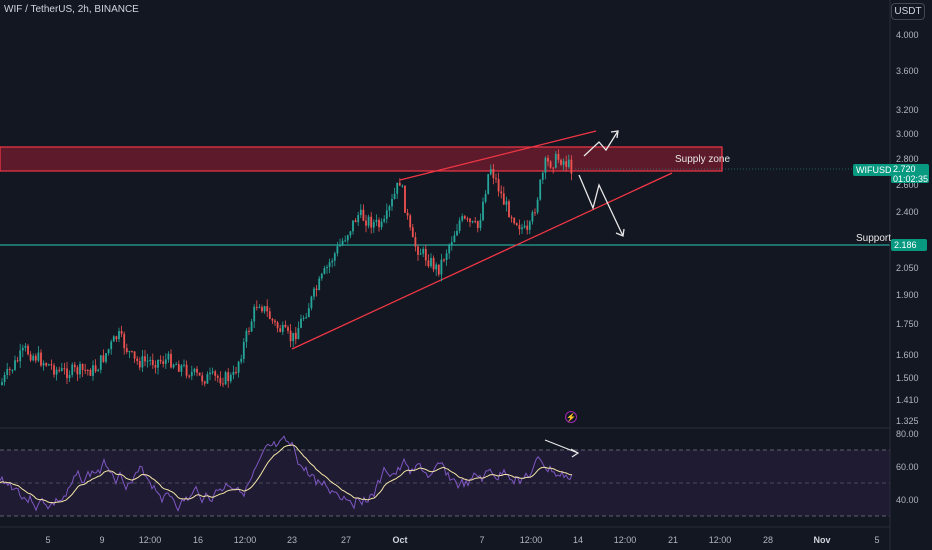 The width and height of the screenshot is (932, 550). I want to click on last-price-tag: 2.720 01:02:35, so click(910, 174).